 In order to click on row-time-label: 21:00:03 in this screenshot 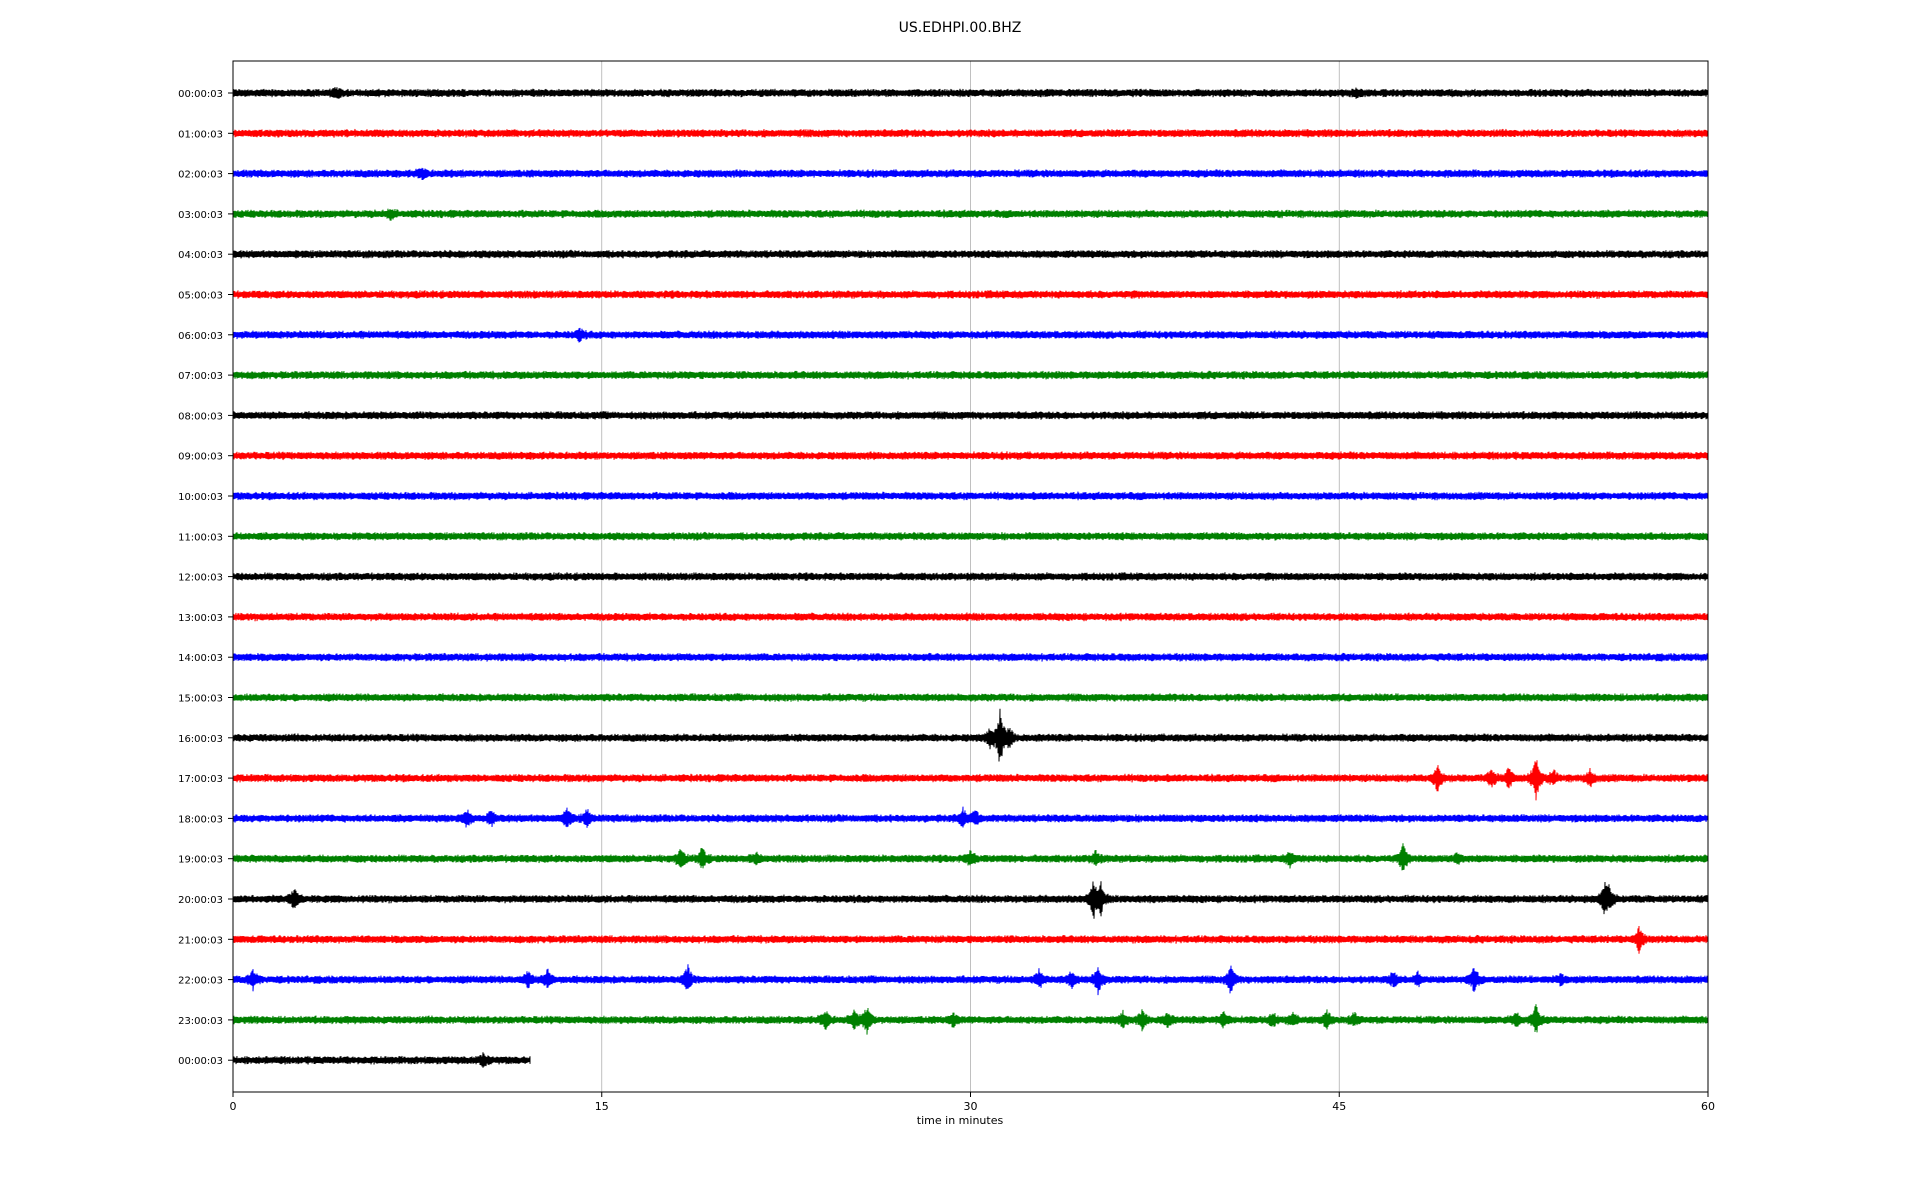, I will do `click(200, 940)`.